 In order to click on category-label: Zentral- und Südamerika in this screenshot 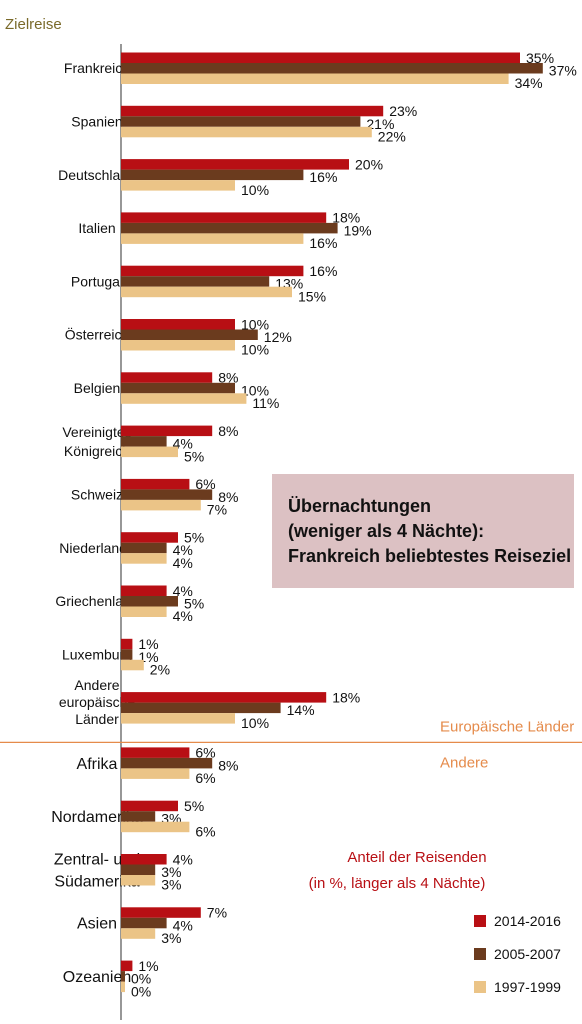, I will do `click(97, 870)`.